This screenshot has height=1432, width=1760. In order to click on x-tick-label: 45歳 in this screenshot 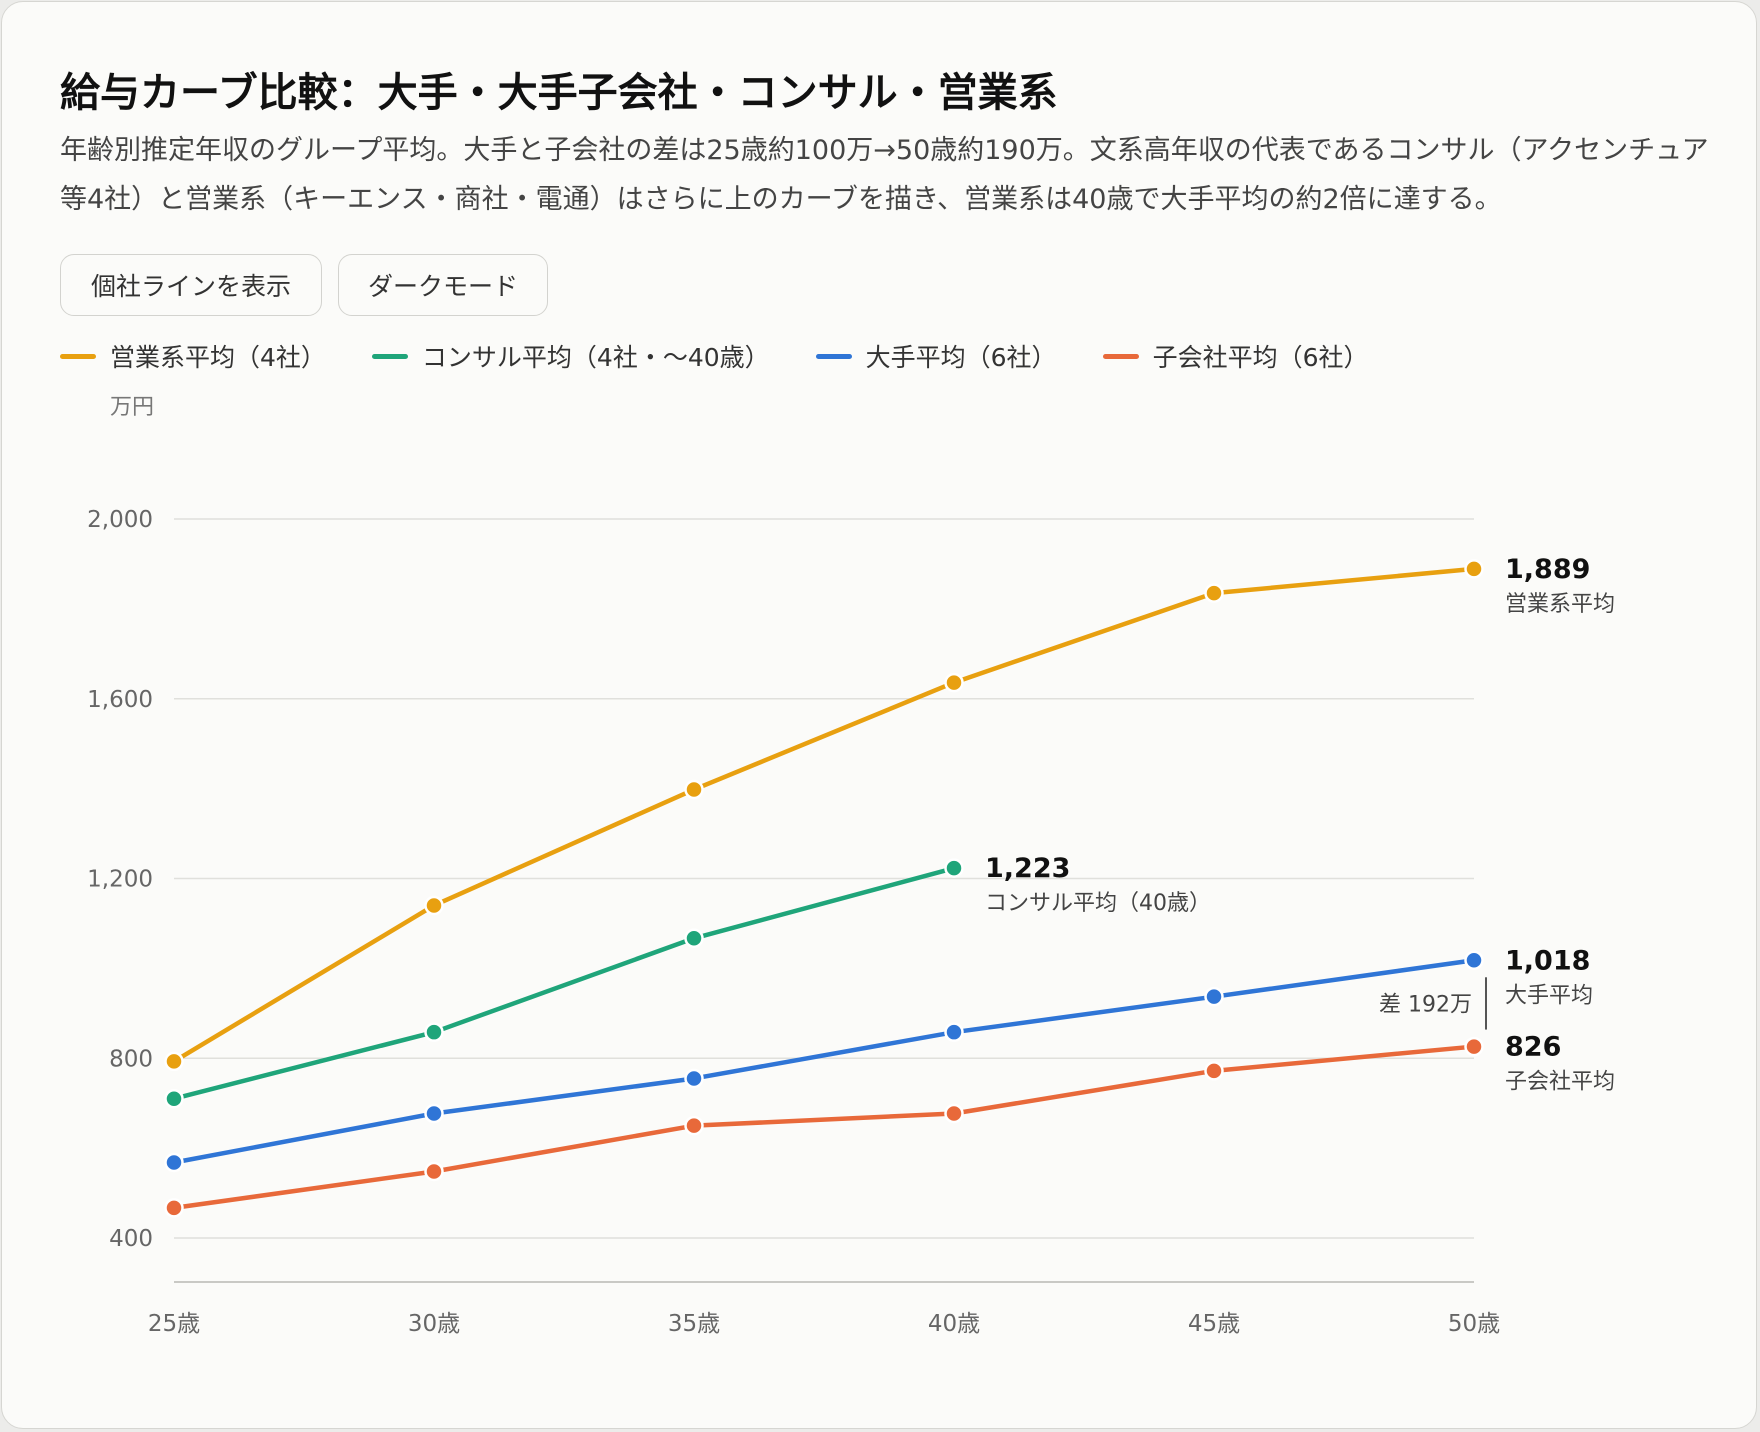, I will do `click(1214, 1324)`.